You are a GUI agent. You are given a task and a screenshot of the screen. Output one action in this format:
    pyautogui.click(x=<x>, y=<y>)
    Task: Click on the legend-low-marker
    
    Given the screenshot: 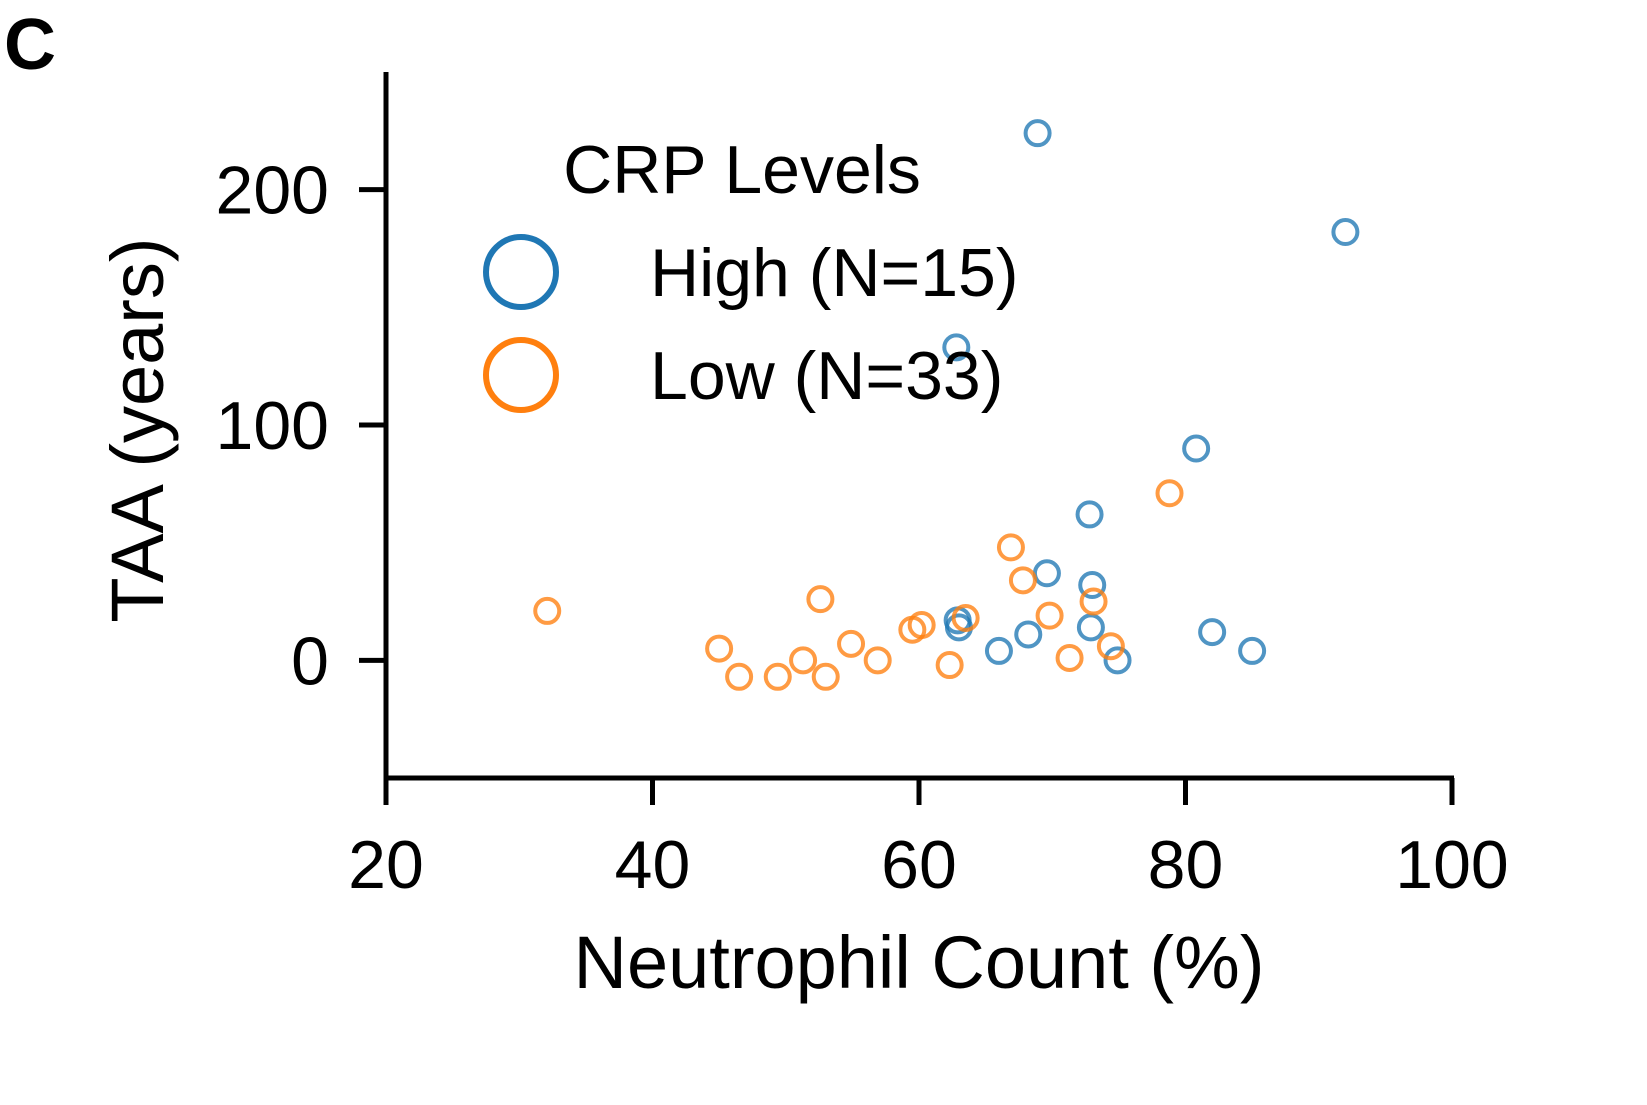 What is the action you would take?
    pyautogui.click(x=521, y=375)
    